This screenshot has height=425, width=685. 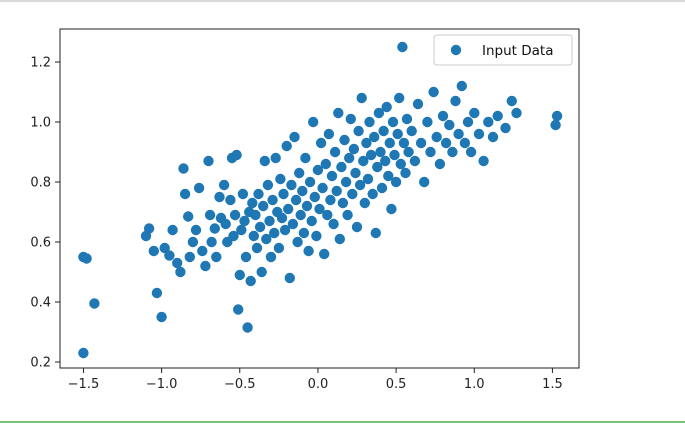 I want to click on x-tick-label: 1.0, so click(x=474, y=384).